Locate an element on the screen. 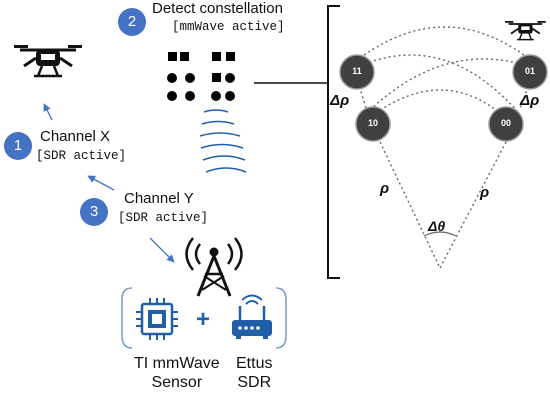 This screenshot has height=403, width=550. cell-tower-icon is located at coordinates (214, 267).